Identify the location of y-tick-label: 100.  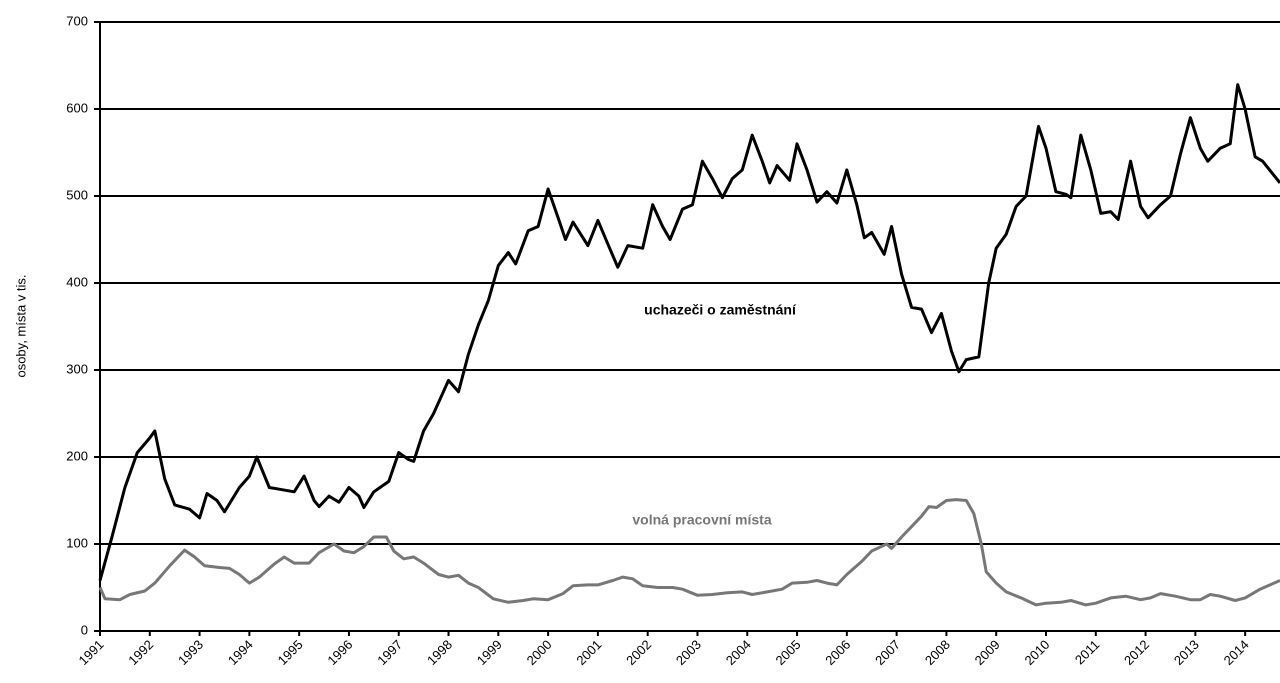
(77, 542).